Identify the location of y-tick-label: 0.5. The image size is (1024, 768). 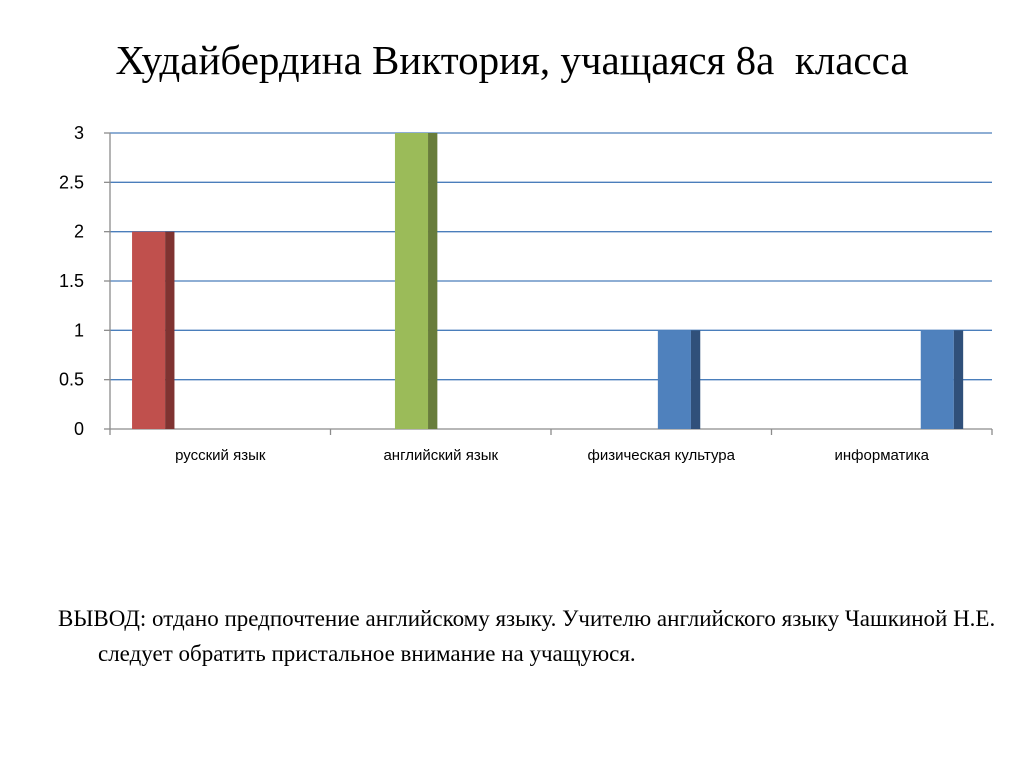
(71, 380).